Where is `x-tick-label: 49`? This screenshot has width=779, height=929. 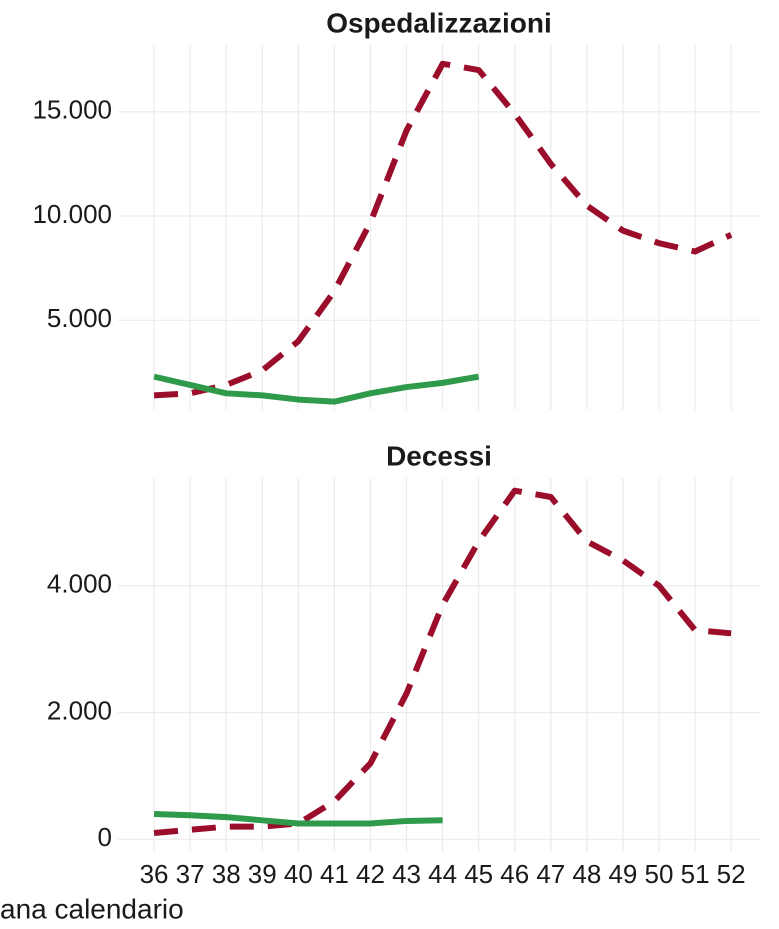
x-tick-label: 49 is located at coordinates (622, 874).